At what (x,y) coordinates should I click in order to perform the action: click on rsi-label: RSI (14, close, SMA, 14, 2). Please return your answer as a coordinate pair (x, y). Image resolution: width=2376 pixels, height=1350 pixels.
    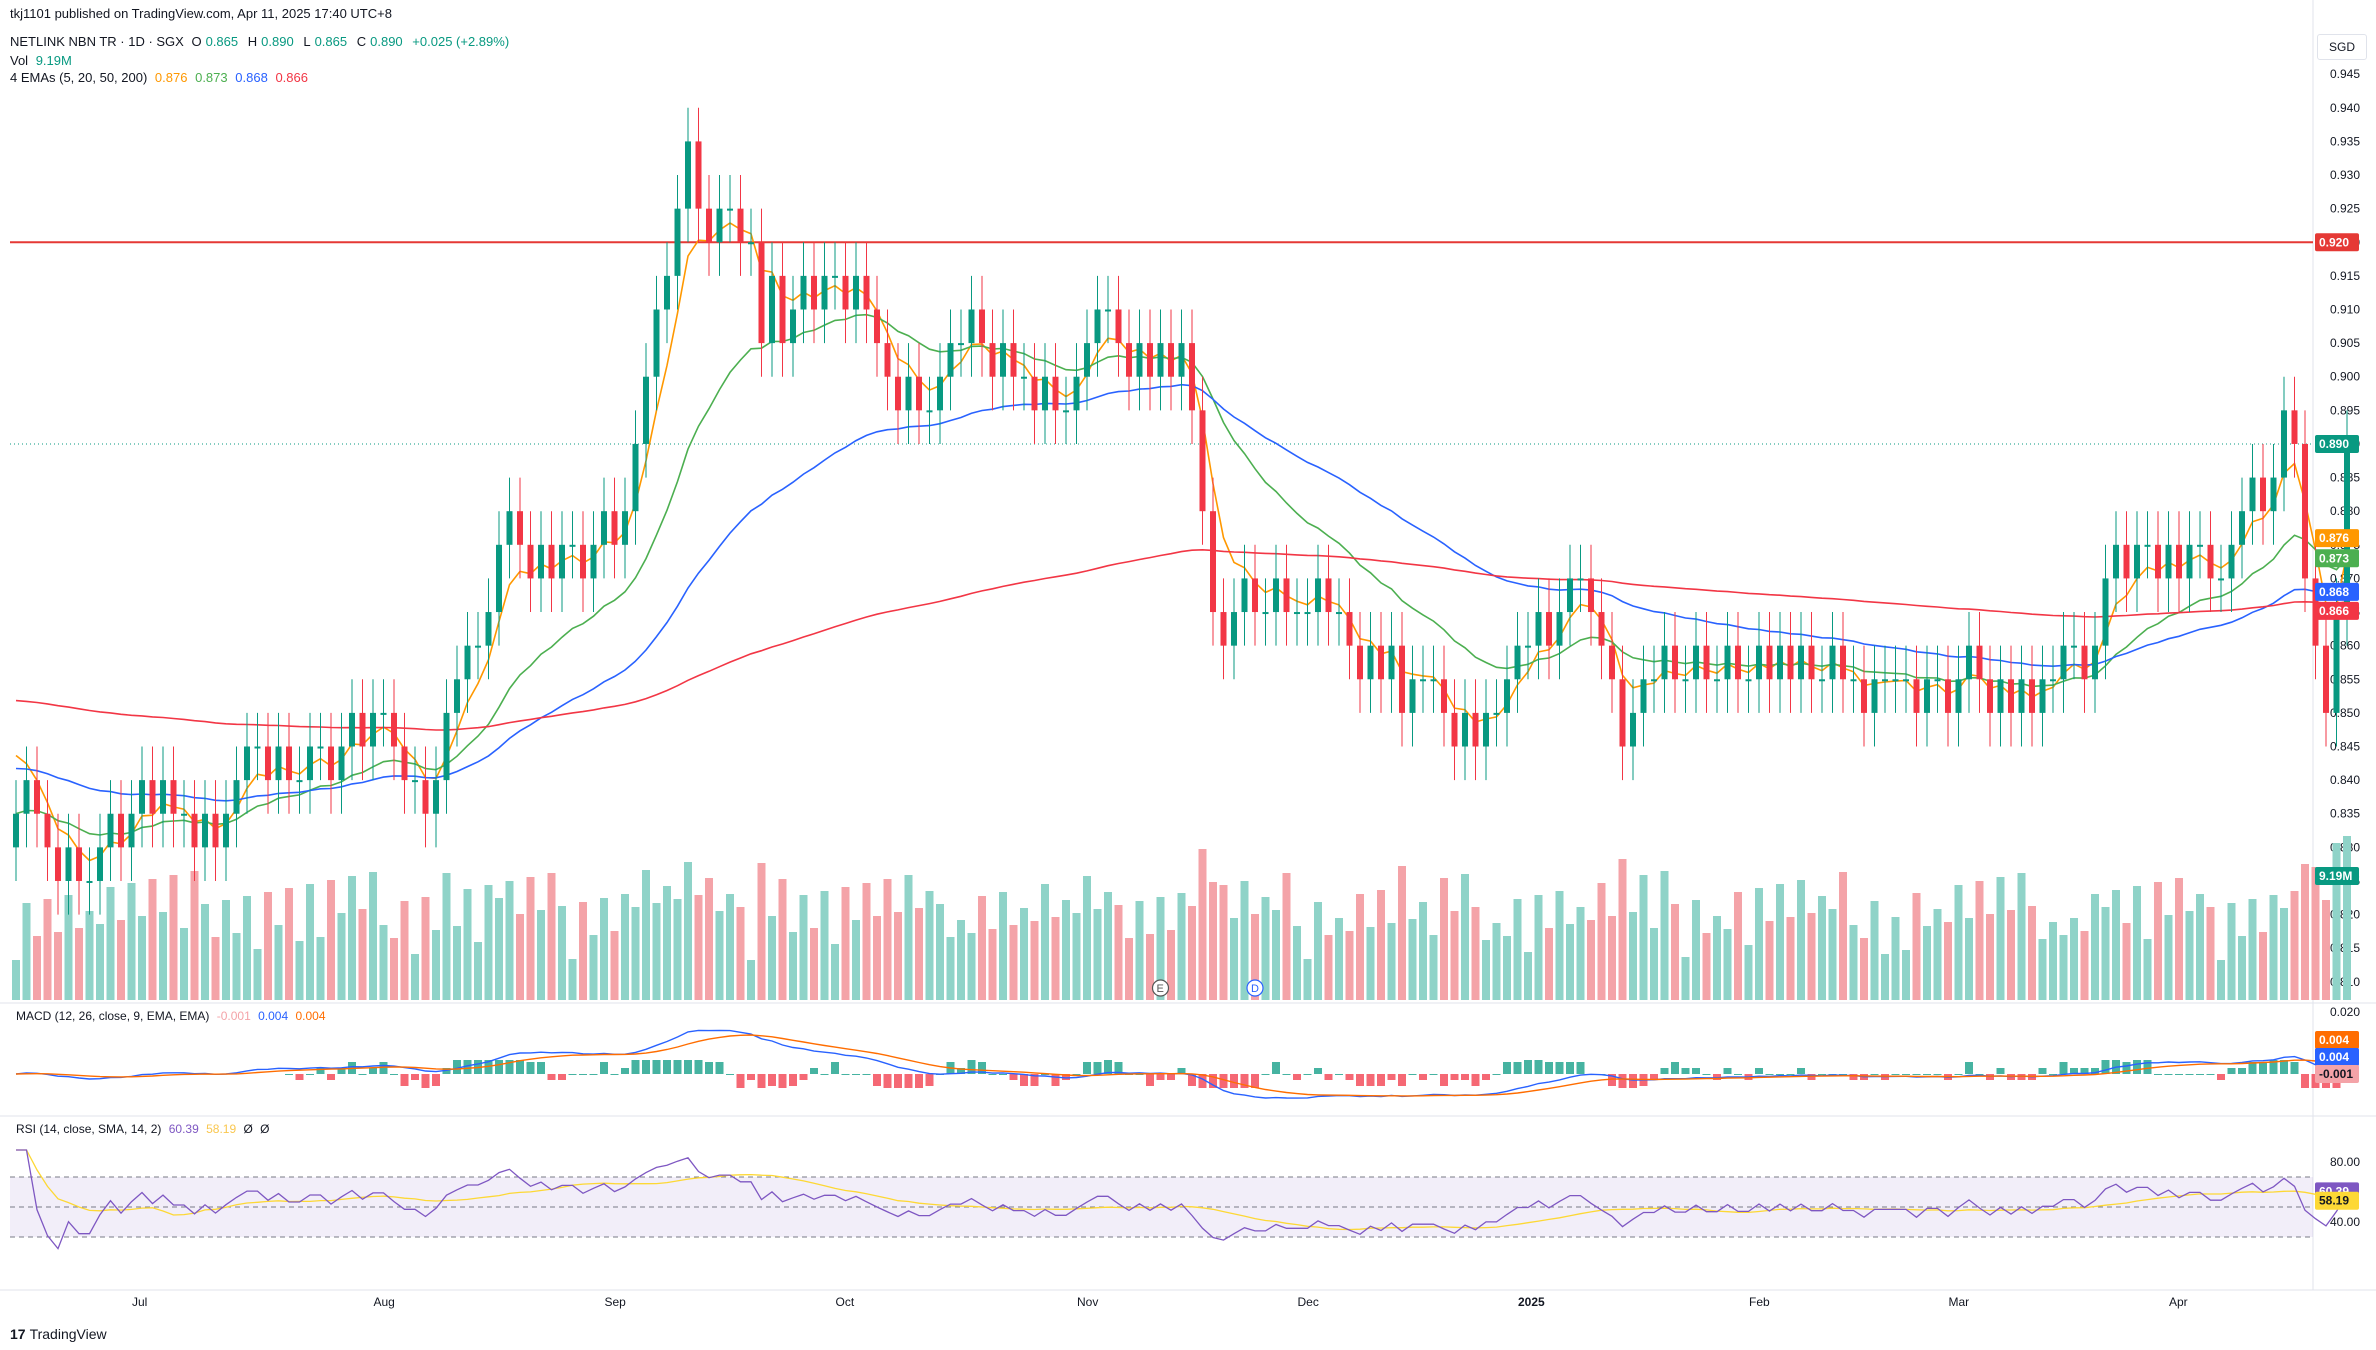
    Looking at the image, I should click on (89, 1129).